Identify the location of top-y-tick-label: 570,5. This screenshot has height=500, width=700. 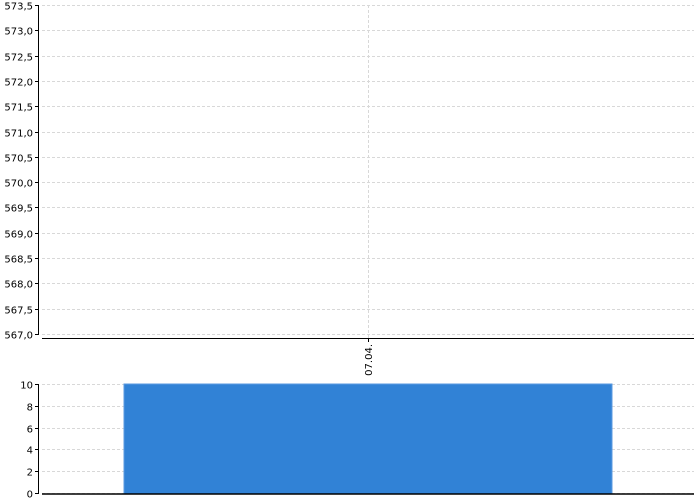
(18, 159).